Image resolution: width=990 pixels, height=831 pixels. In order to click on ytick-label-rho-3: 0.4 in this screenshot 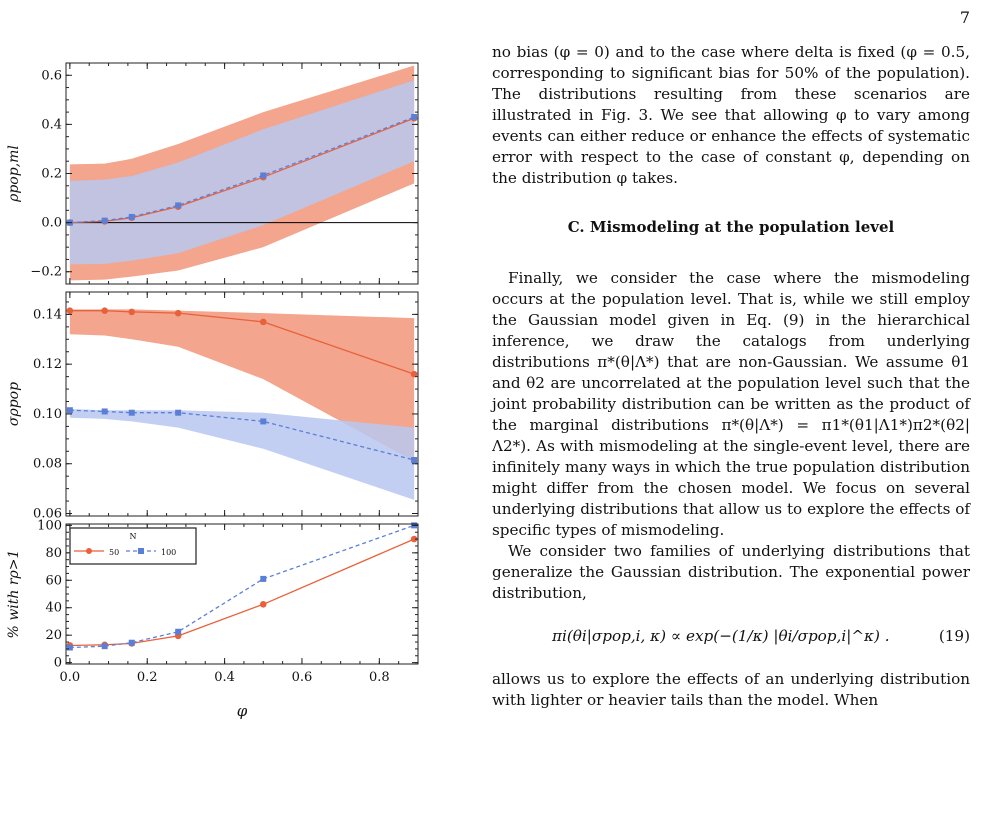, I will do `click(51, 124)`.